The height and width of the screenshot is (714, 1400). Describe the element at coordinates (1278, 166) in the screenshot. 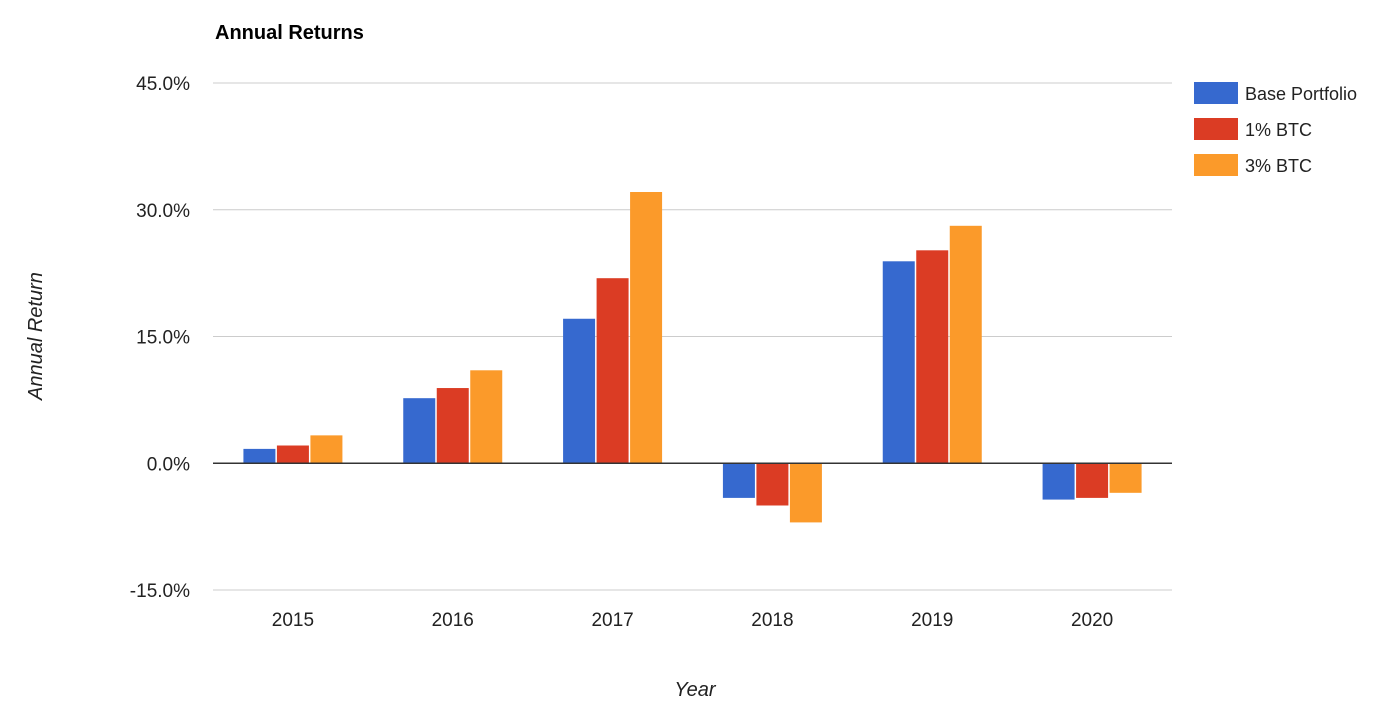

I see `legend-label: 3% BTC` at that location.